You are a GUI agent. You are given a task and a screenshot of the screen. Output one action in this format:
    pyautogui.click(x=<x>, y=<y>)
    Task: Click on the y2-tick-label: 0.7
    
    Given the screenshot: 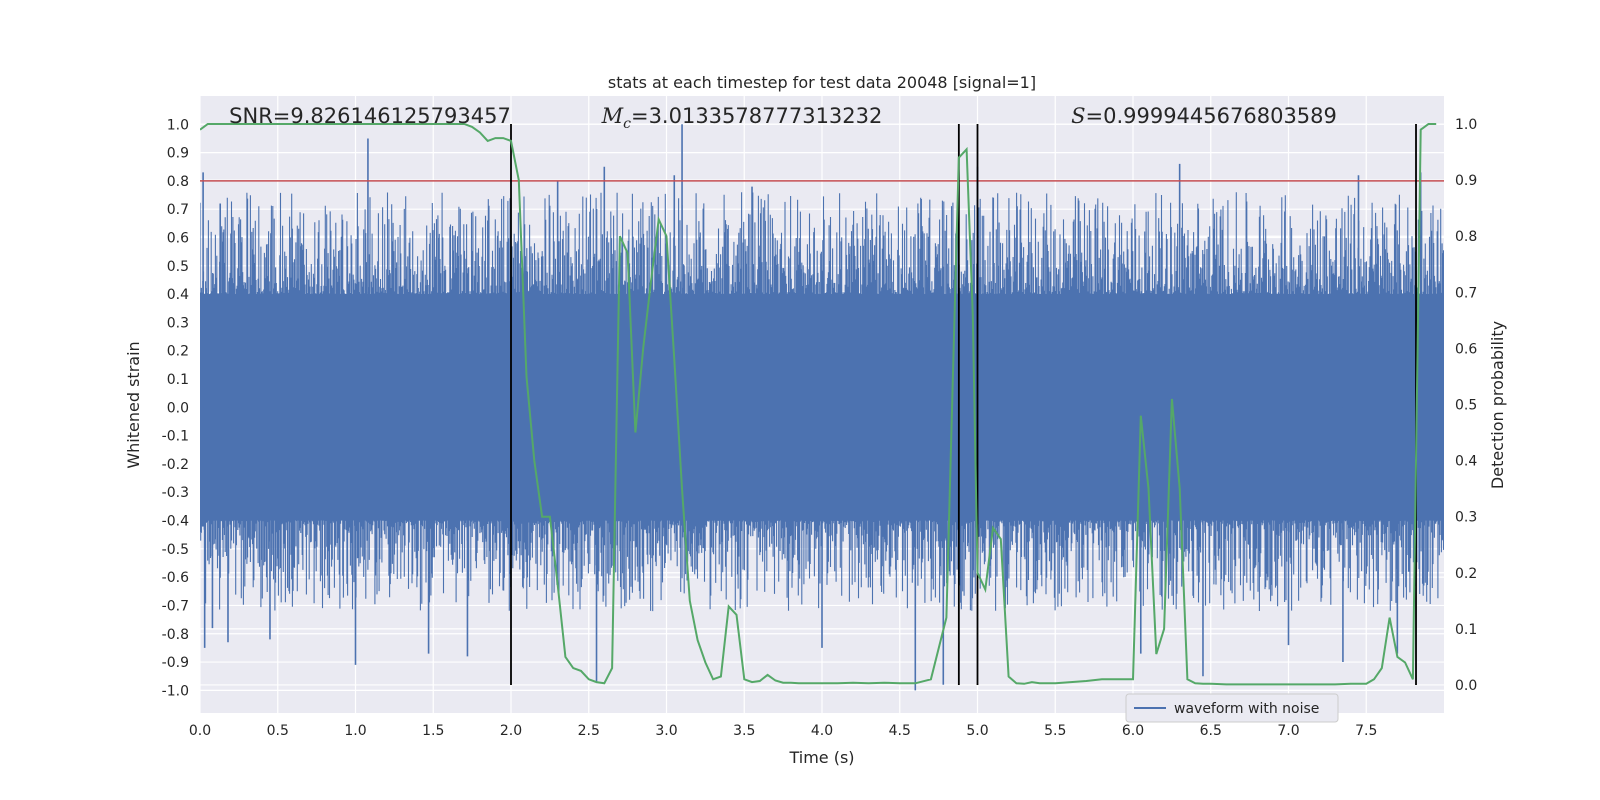 What is the action you would take?
    pyautogui.click(x=1466, y=293)
    